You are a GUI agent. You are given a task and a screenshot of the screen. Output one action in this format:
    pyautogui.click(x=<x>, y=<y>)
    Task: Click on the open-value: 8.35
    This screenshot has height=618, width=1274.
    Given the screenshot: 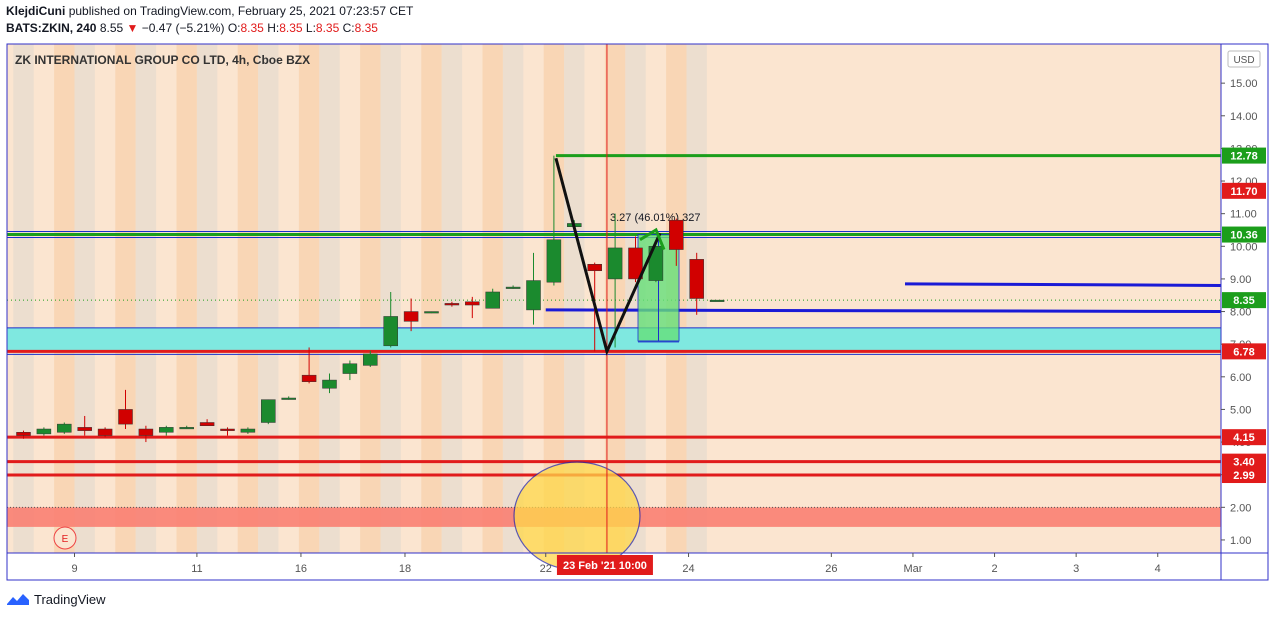 What is the action you would take?
    pyautogui.click(x=252, y=28)
    